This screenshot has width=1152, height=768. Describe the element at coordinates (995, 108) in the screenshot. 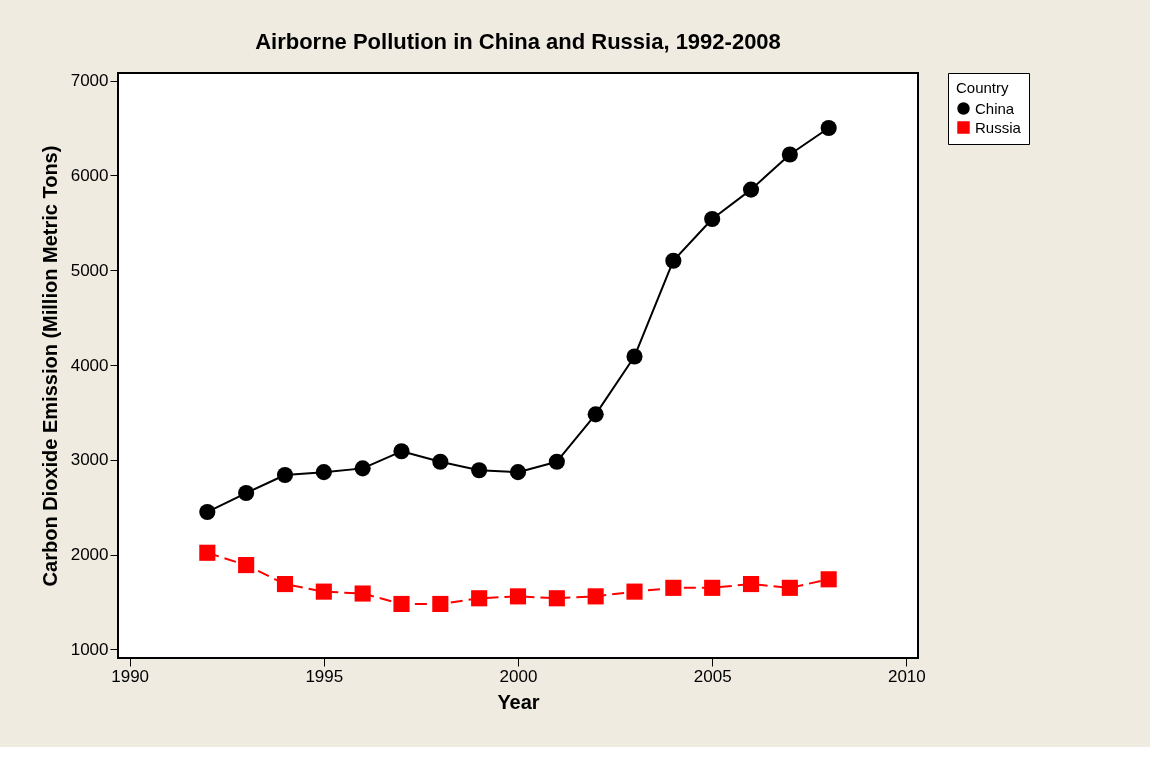

I see `legend-label: China` at that location.